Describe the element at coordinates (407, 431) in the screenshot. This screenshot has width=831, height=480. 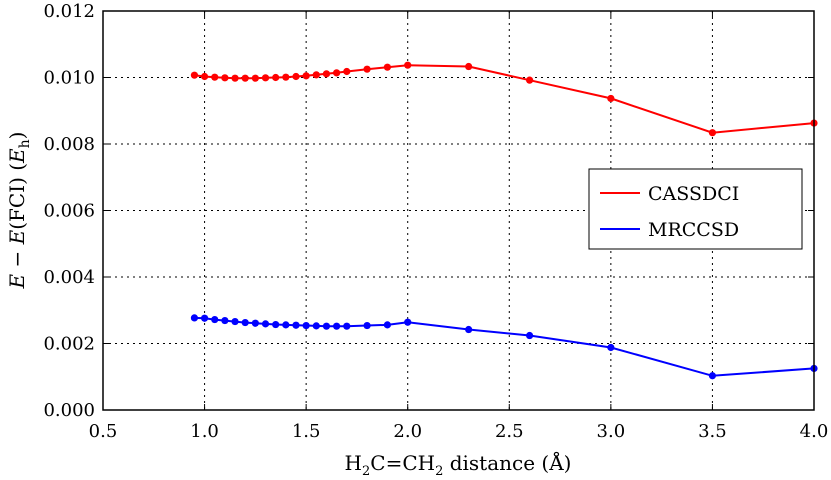
I see `x-tick-label: 2.0` at that location.